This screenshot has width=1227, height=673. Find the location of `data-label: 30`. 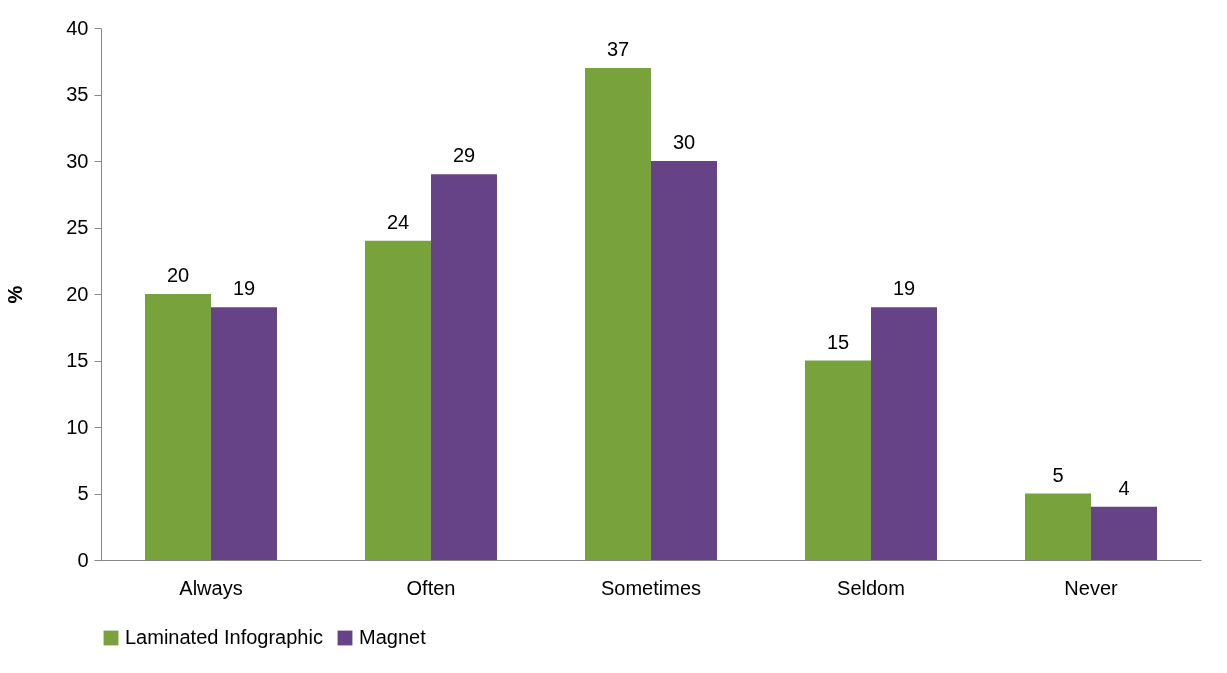

data-label: 30 is located at coordinates (684, 142).